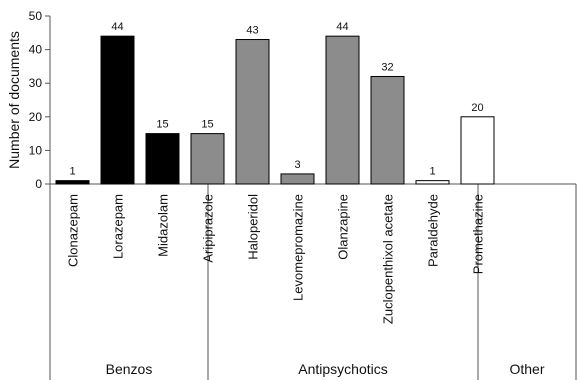 Image resolution: width=581 pixels, height=381 pixels. What do you see at coordinates (36, 16) in the screenshot?
I see `y-tick-label: 50` at bounding box center [36, 16].